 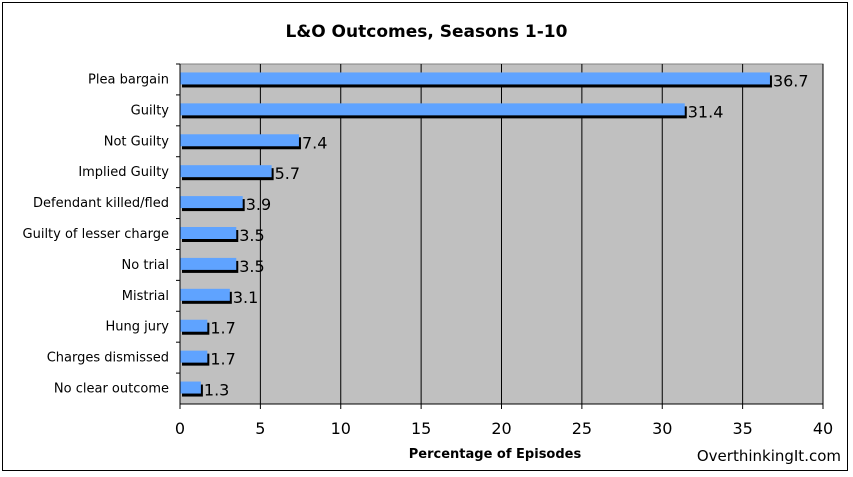 What do you see at coordinates (216, 390) in the screenshot?
I see `value-label: 1.3` at bounding box center [216, 390].